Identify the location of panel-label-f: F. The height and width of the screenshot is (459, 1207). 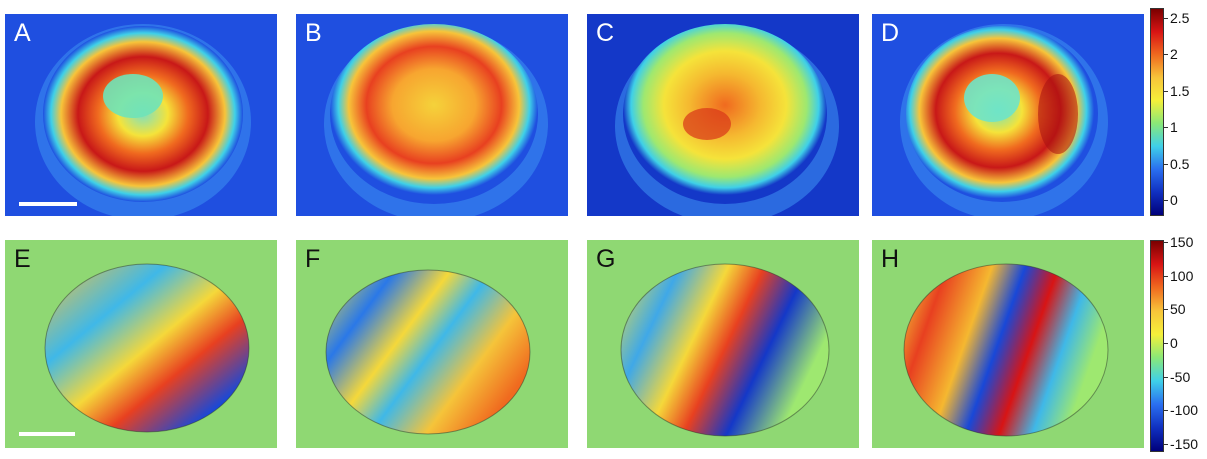
(313, 259).